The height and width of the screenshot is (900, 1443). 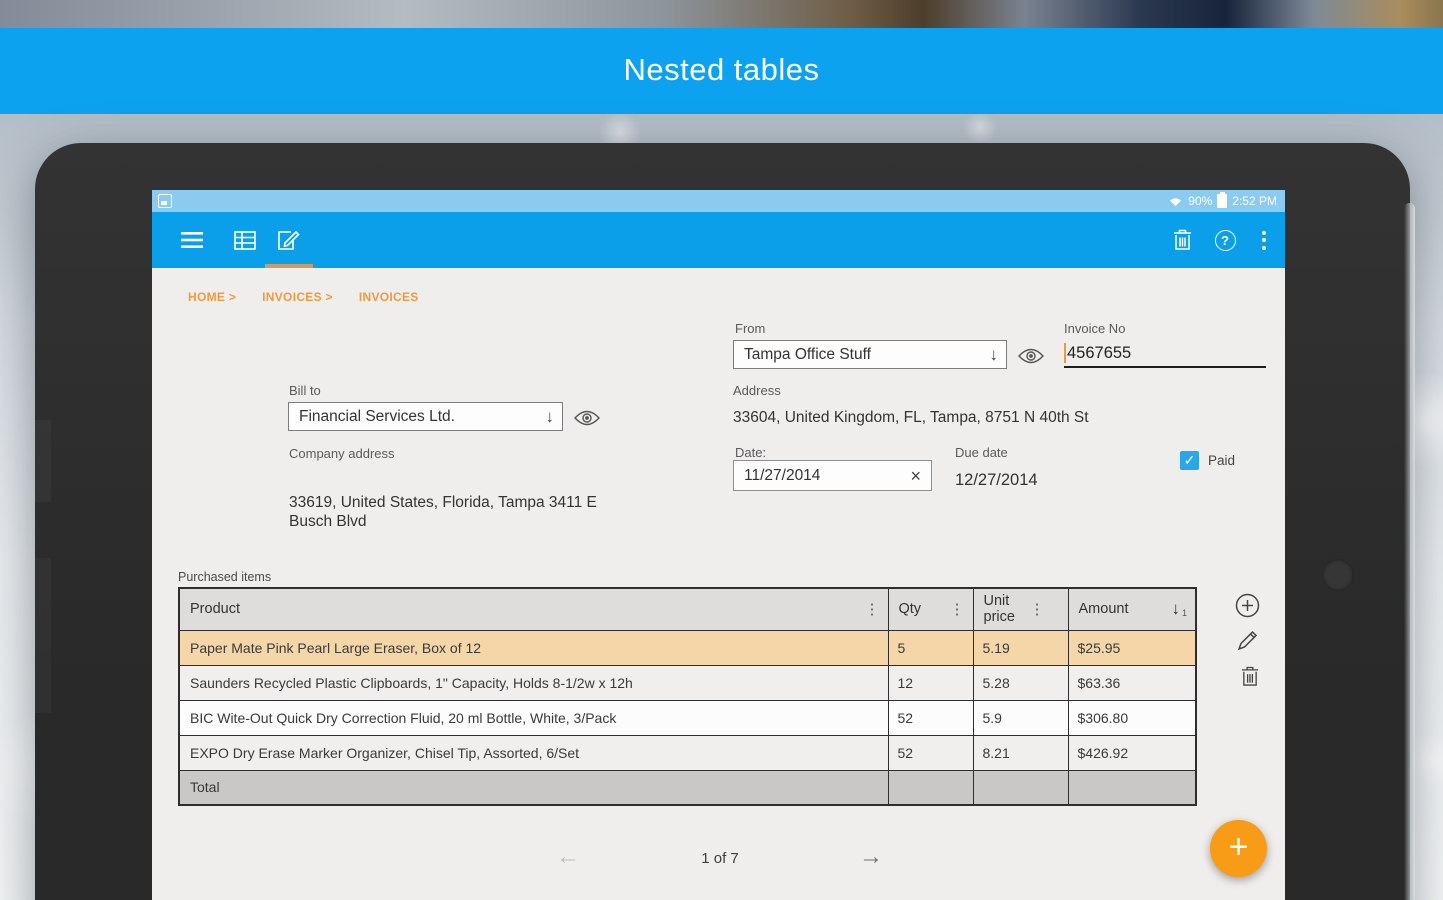 I want to click on total-row: Total, so click(x=687, y=787).